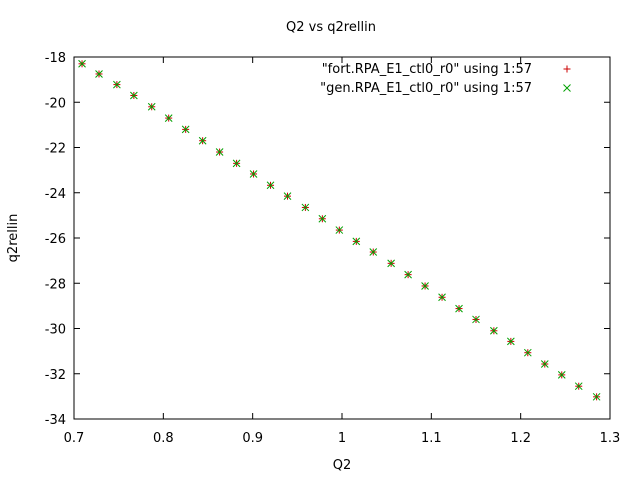  I want to click on y-tick-label: -24, so click(55, 194).